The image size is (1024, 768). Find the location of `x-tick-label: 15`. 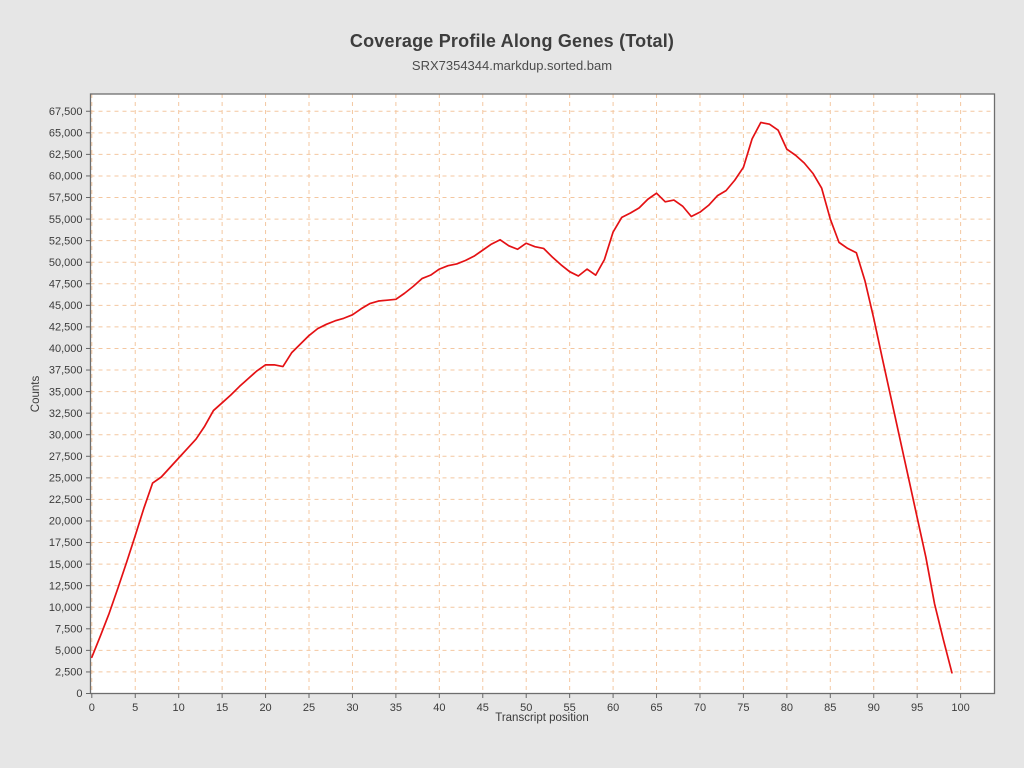

x-tick-label: 15 is located at coordinates (222, 708).